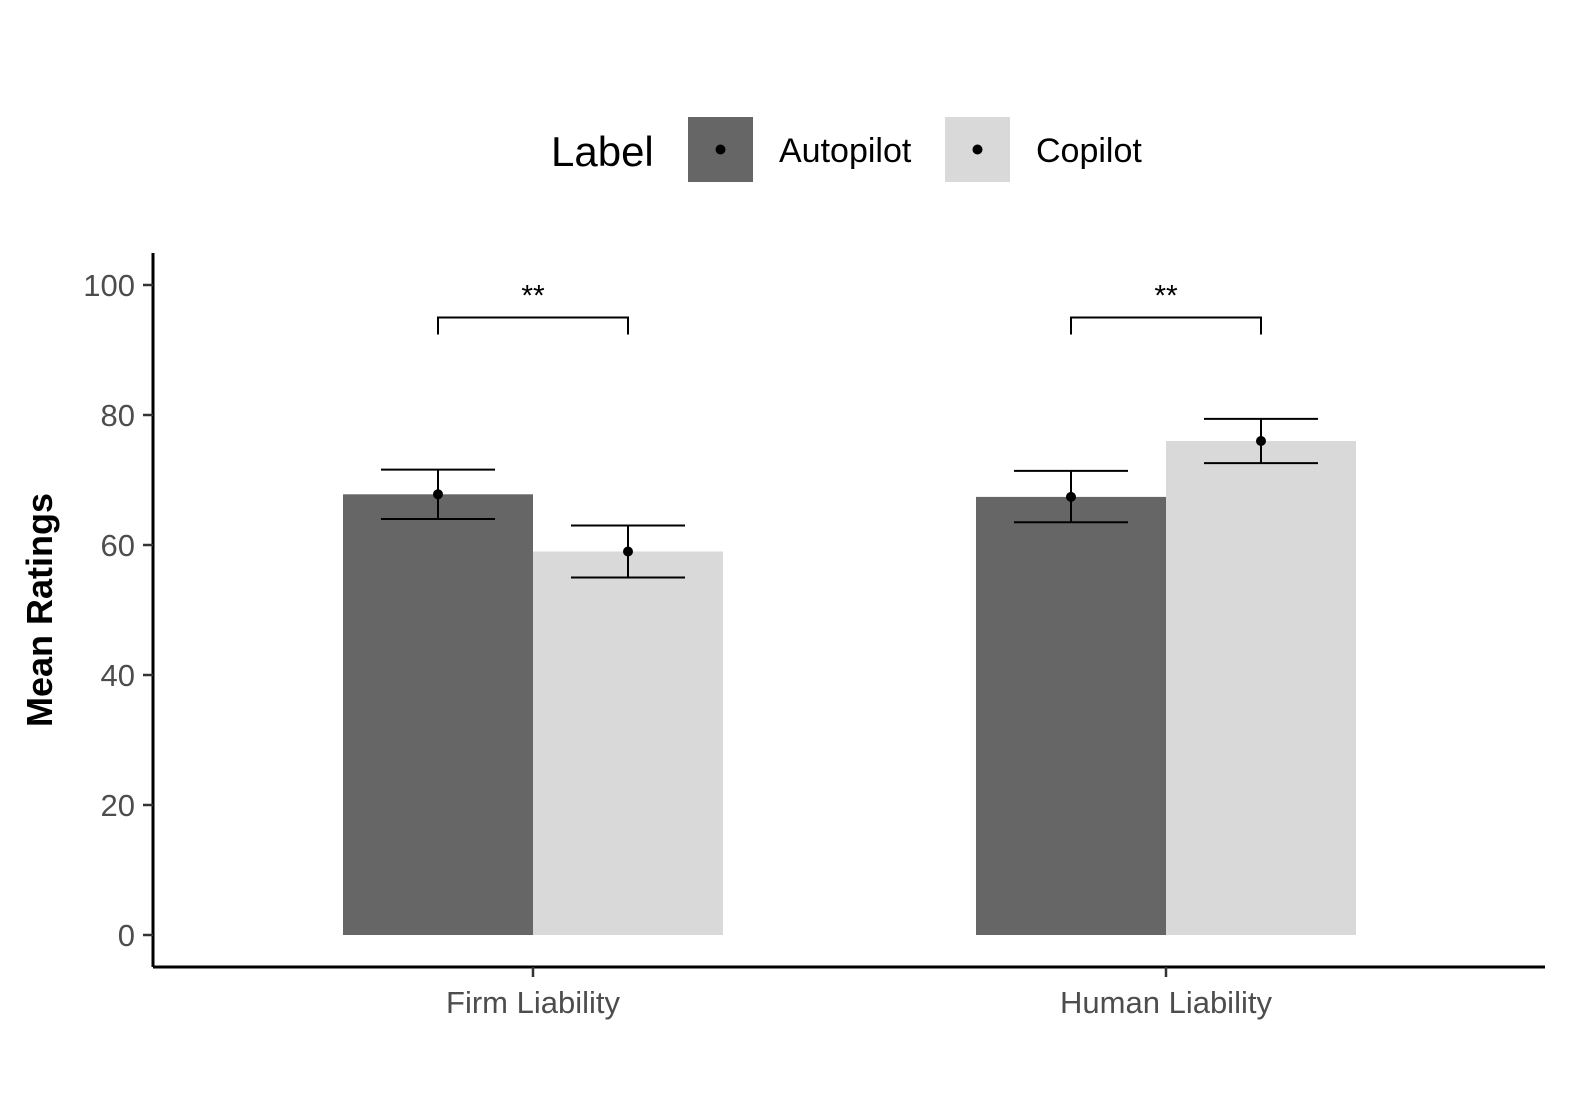  I want to click on legend-label-copilot: Copilot, so click(1089, 151).